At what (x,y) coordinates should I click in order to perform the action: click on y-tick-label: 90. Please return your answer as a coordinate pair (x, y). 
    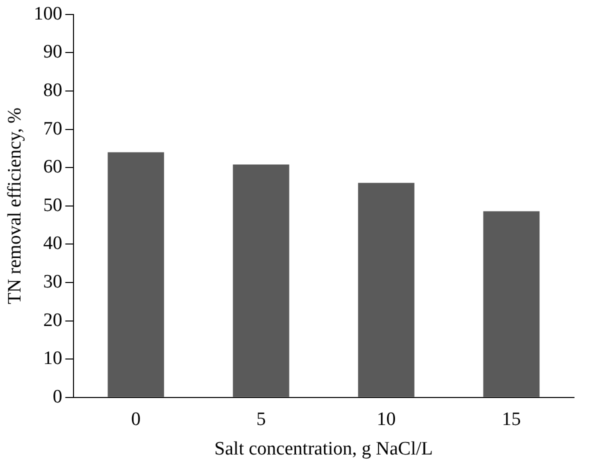
    Looking at the image, I should click on (52, 52).